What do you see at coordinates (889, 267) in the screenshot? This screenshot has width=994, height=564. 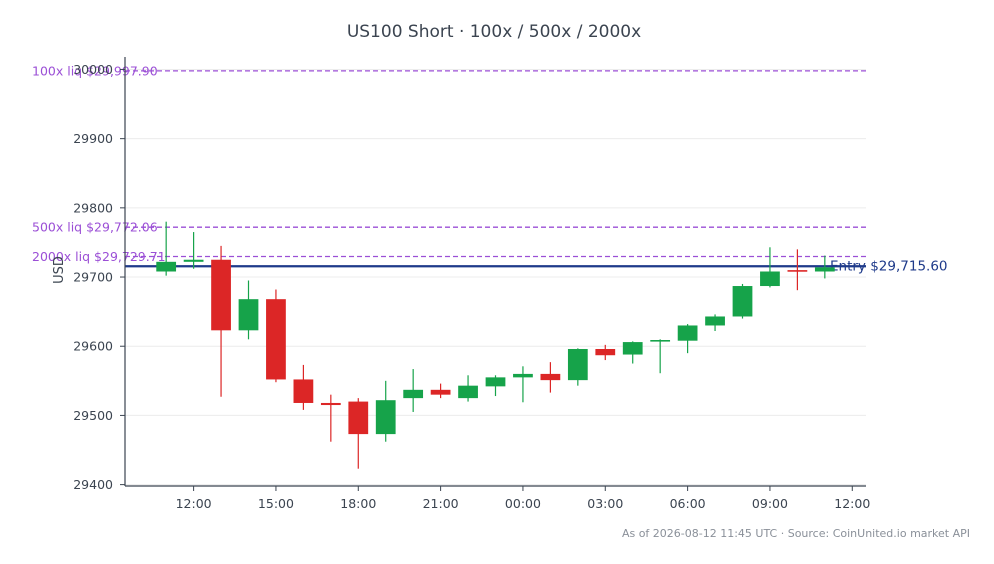 I see `entry-label: Entry $29,715.60` at bounding box center [889, 267].